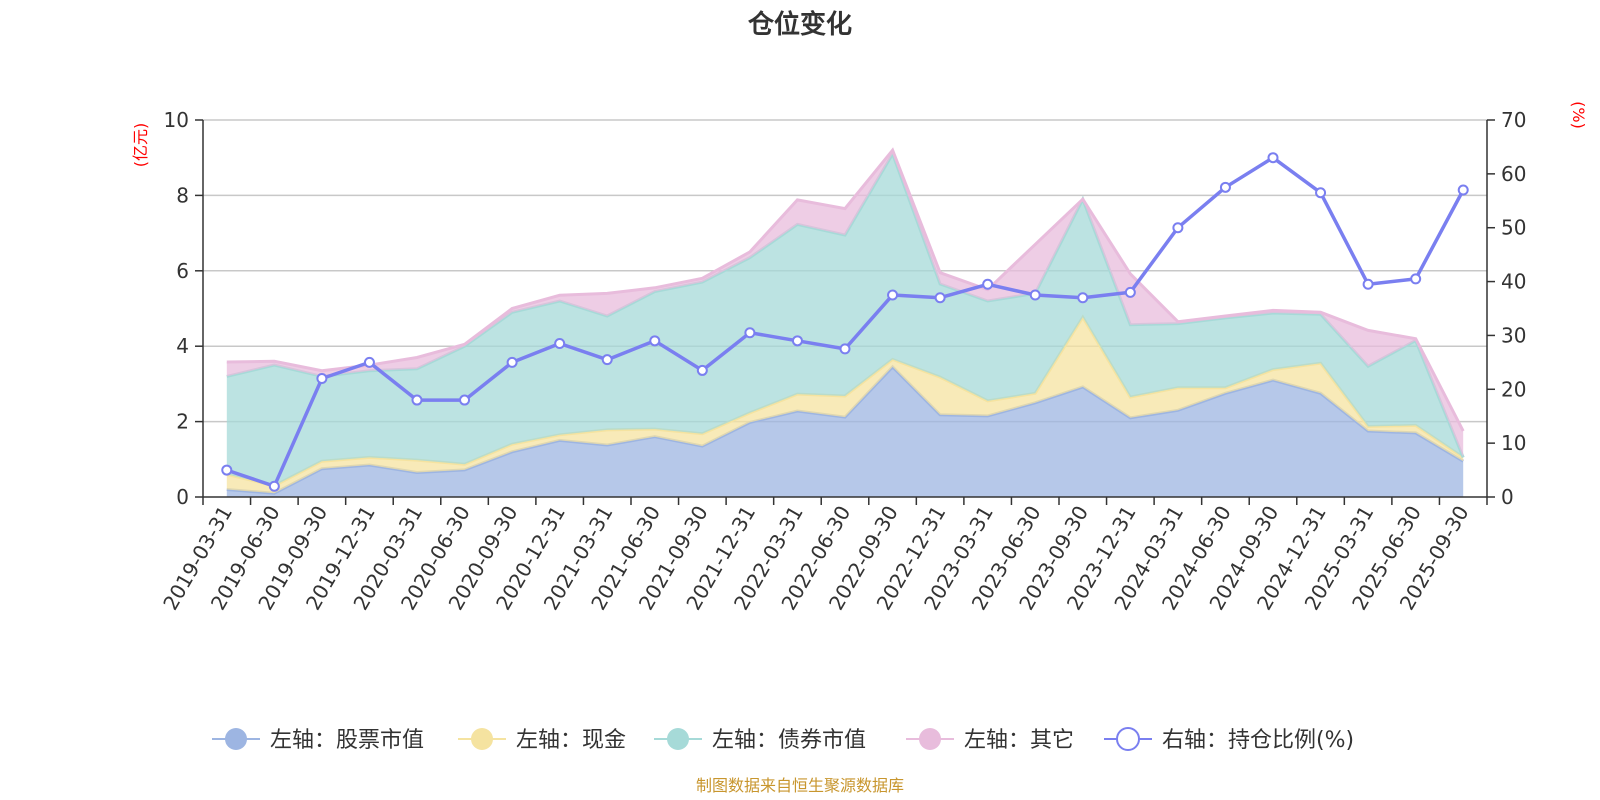 This screenshot has height=800, width=1600. I want to click on legend-item-0: 左轴：股票市值, so click(318, 740).